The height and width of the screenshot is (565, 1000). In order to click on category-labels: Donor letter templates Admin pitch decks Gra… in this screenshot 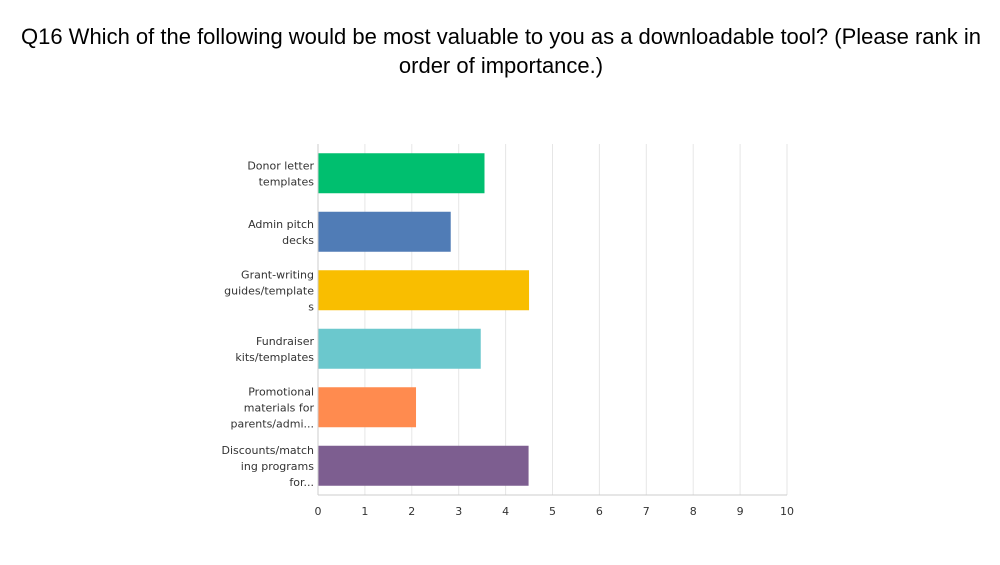, I will do `click(267, 324)`.